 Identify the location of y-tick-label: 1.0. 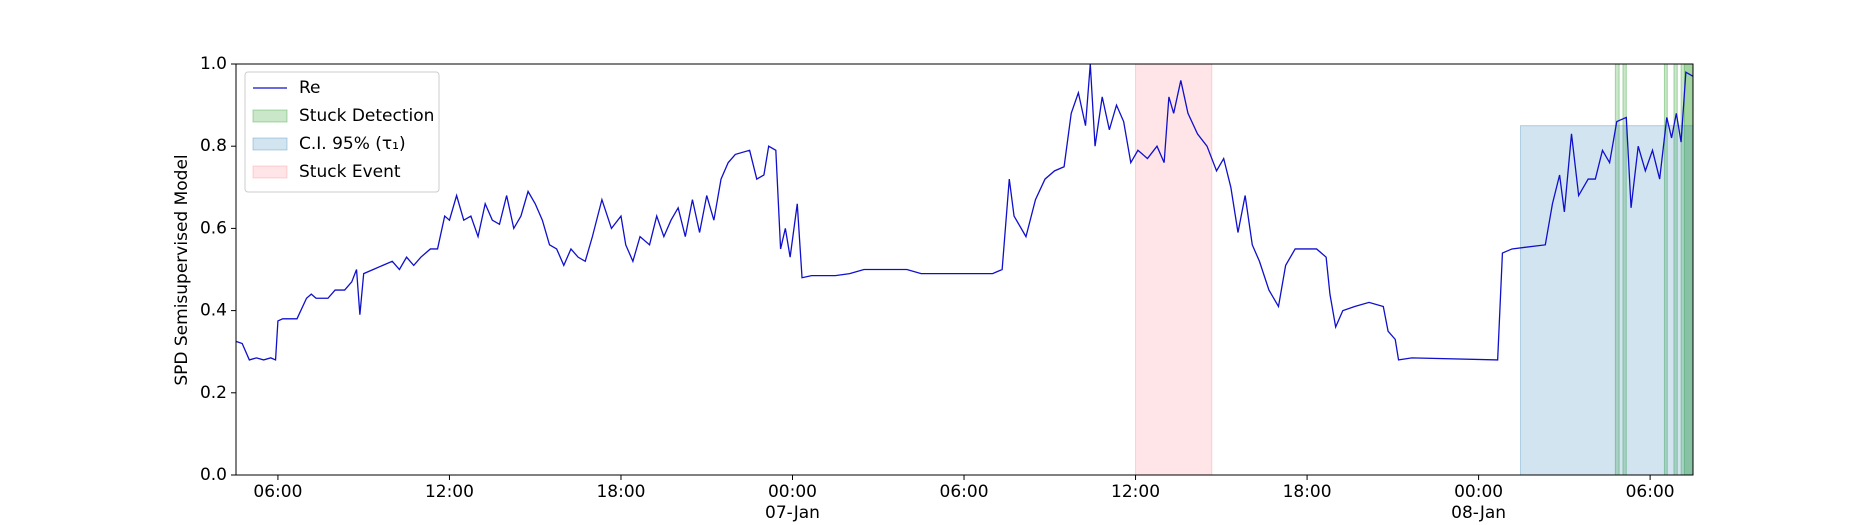
(213, 64).